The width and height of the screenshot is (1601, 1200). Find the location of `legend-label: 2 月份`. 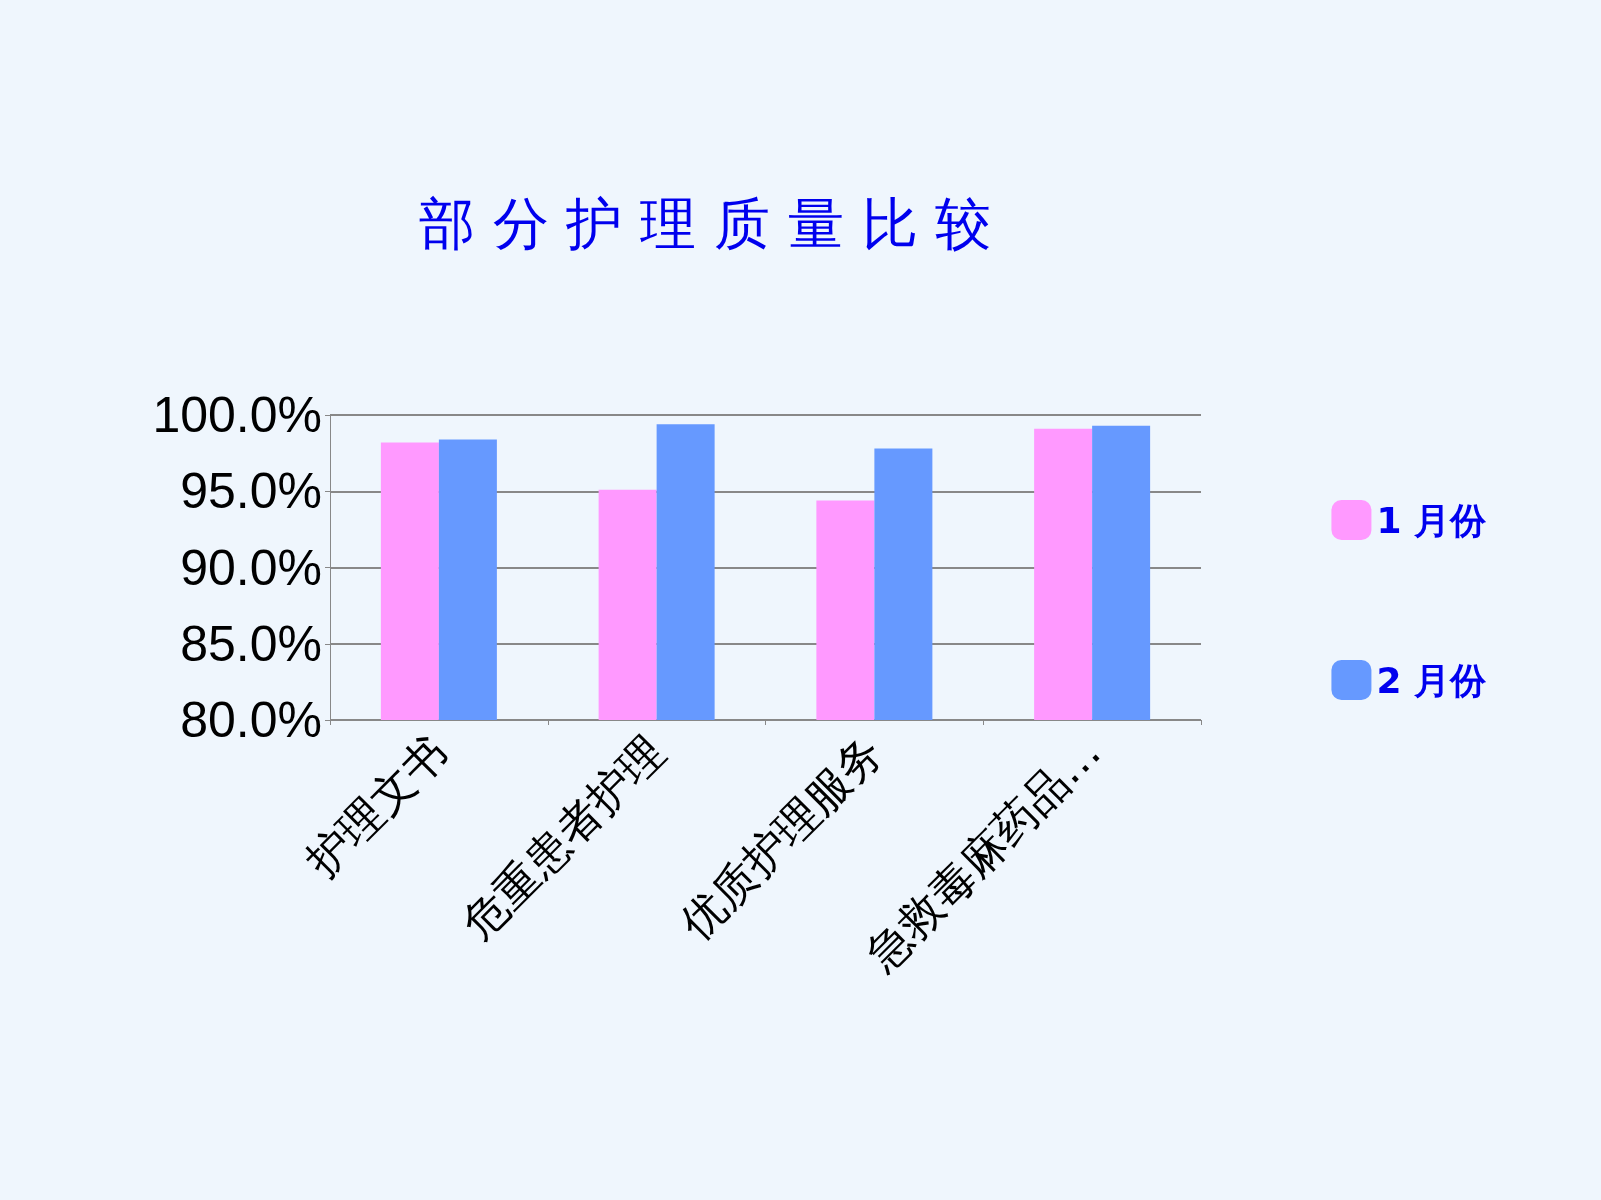

legend-label: 2 月份 is located at coordinates (1431, 680).